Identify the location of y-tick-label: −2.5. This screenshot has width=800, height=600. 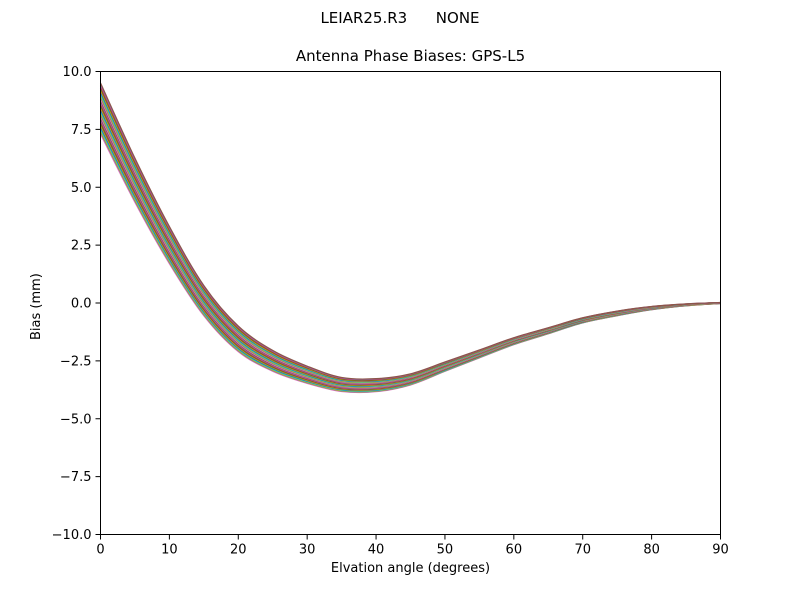
(76, 361).